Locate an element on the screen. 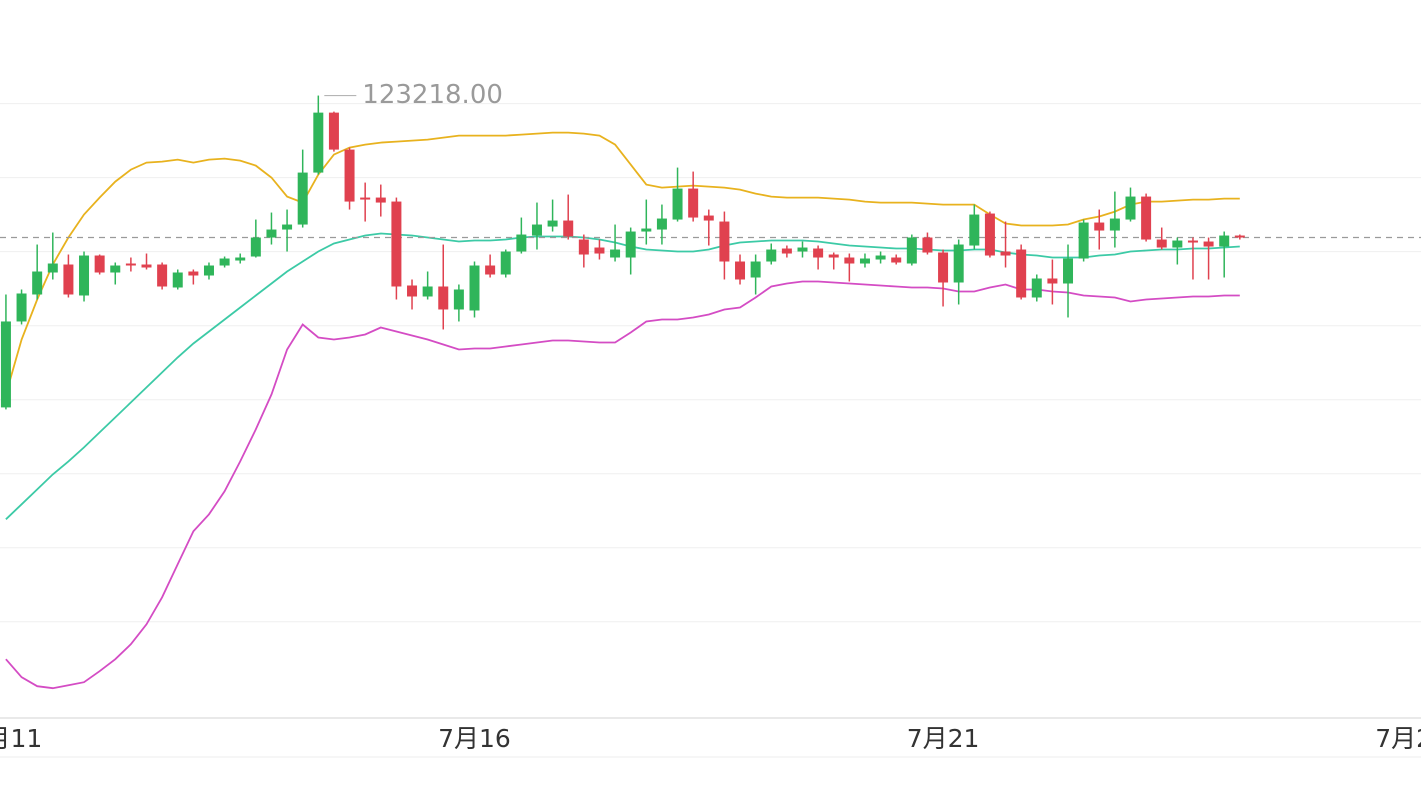  x-tick-label: 7月26 is located at coordinates (1398, 738).